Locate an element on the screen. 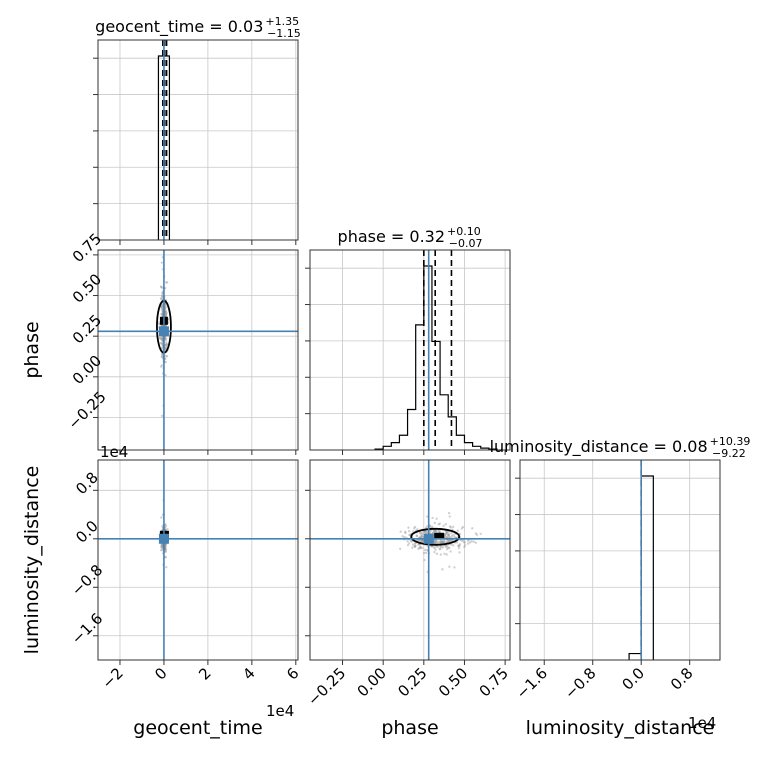  y-axis-label-luminosity_distance: luminosity_distance is located at coordinates (32, 560).